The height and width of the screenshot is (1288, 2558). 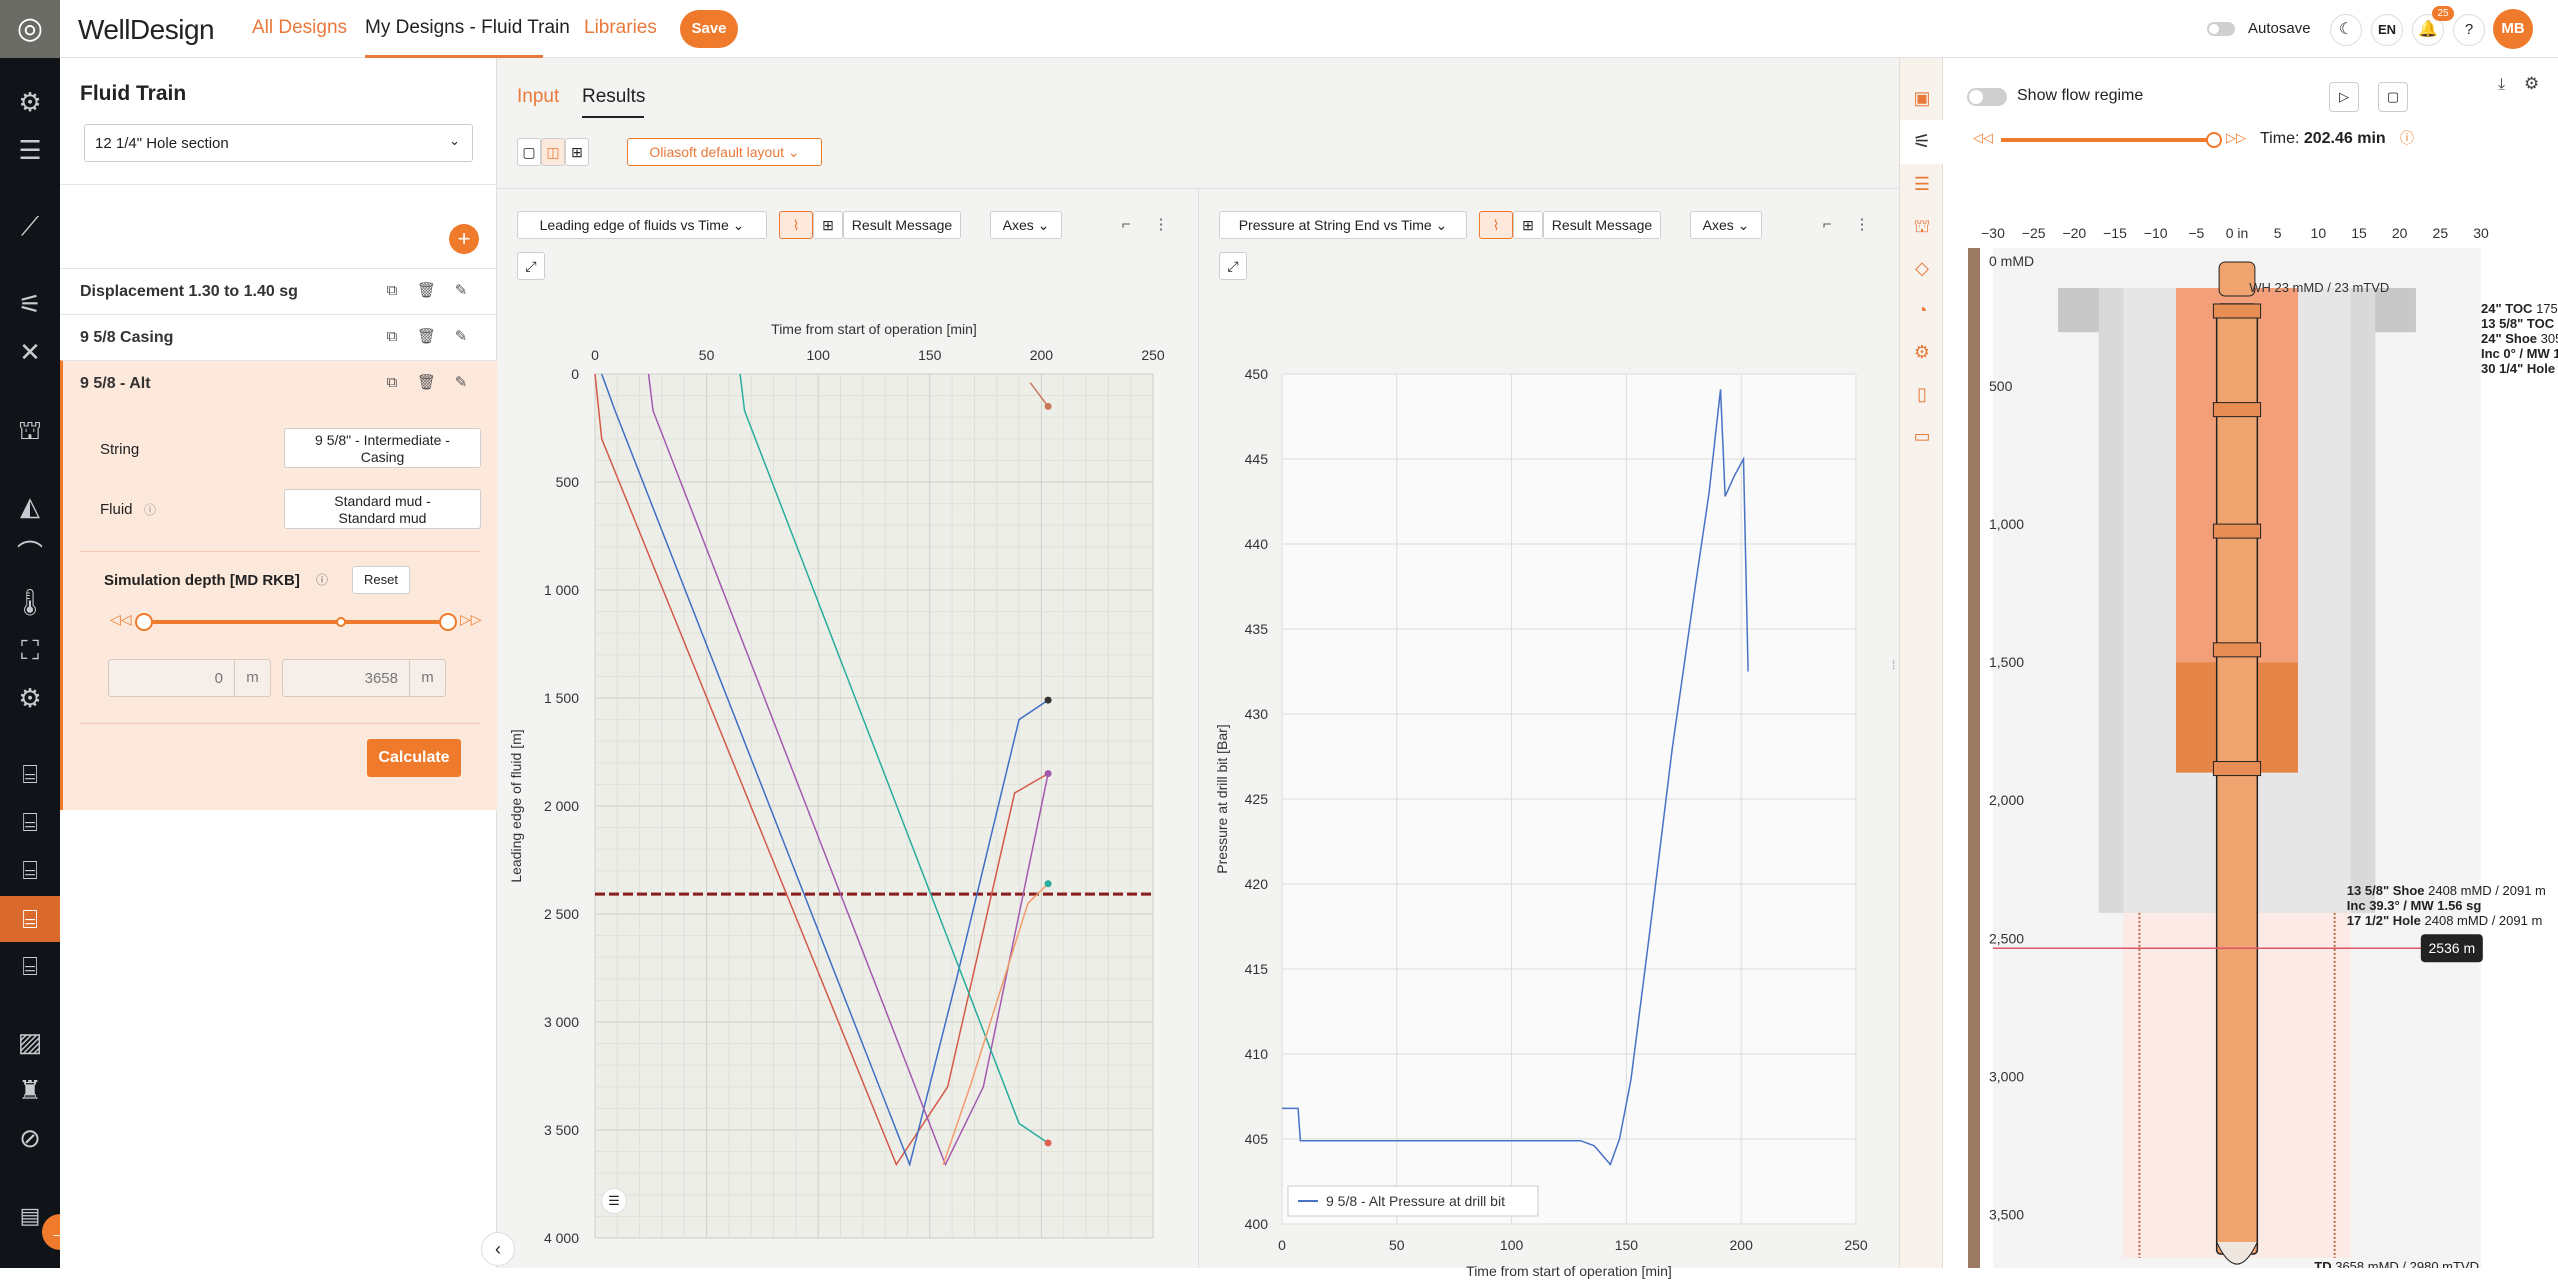 I want to click on well-icon-2: ⌸, so click(x=30, y=822).